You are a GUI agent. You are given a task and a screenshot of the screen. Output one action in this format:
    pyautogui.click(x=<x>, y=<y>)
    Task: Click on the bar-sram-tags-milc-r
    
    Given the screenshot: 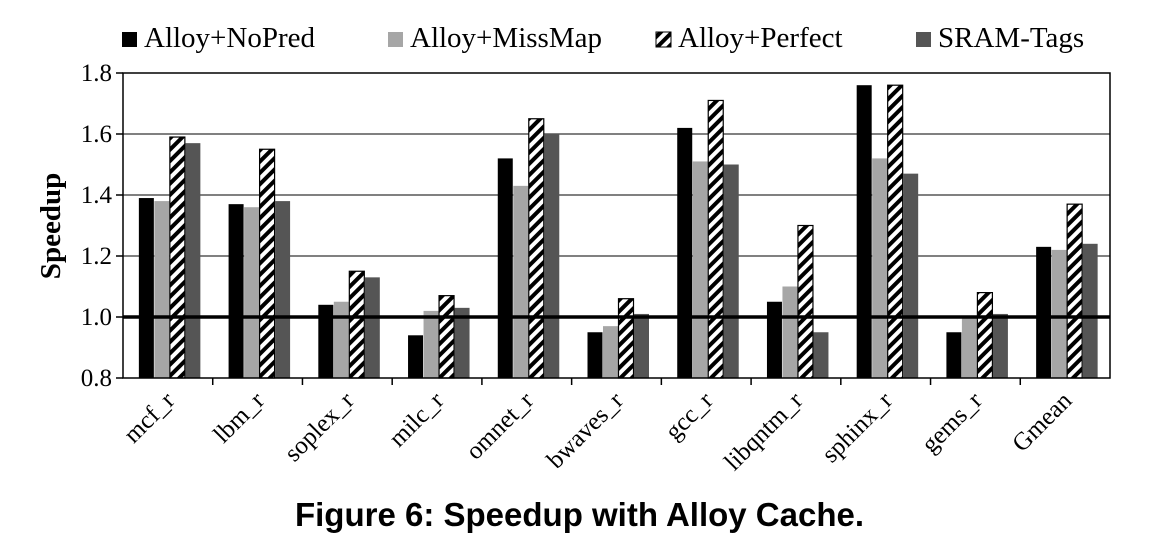 What is the action you would take?
    pyautogui.click(x=462, y=342)
    